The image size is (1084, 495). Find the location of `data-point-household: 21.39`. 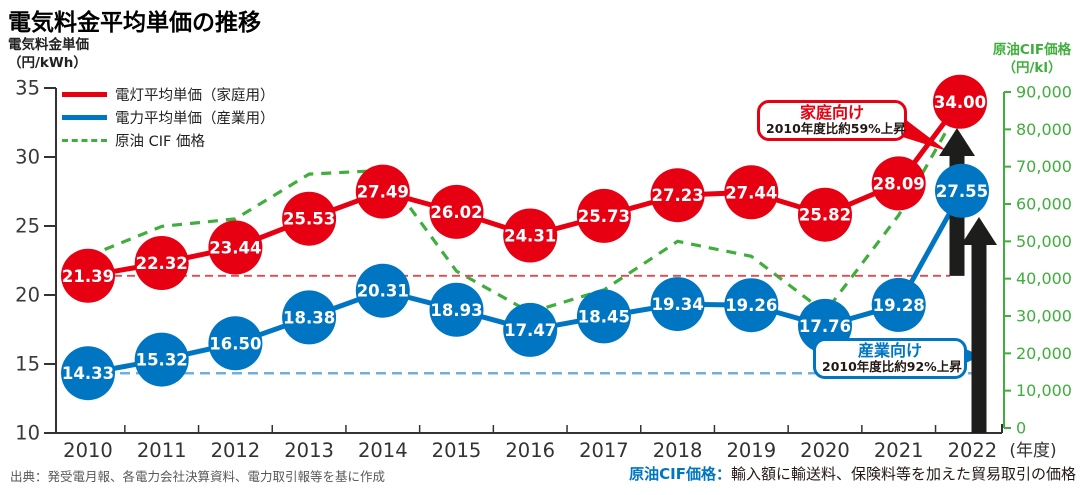

data-point-household: 21.39 is located at coordinates (88, 275).